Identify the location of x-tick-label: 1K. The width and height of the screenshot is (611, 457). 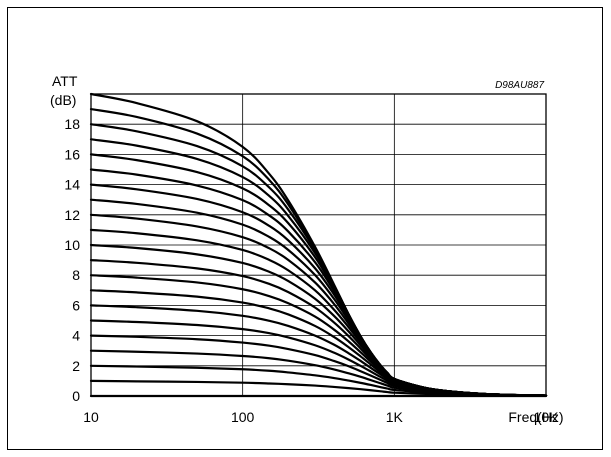
(395, 417).